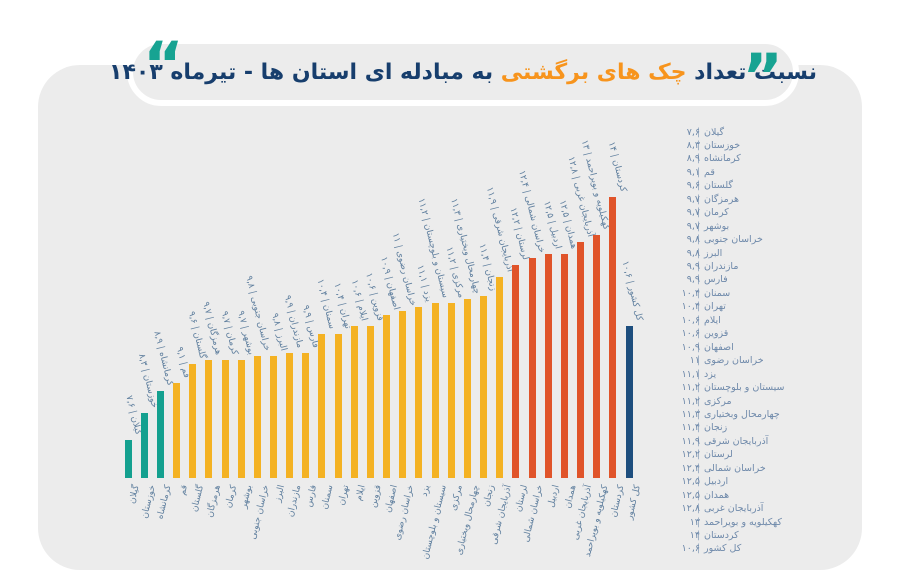 The image size is (900, 576). What do you see at coordinates (593, 72) in the screenshot?
I see `title-highlight: چک های برگشتی` at bounding box center [593, 72].